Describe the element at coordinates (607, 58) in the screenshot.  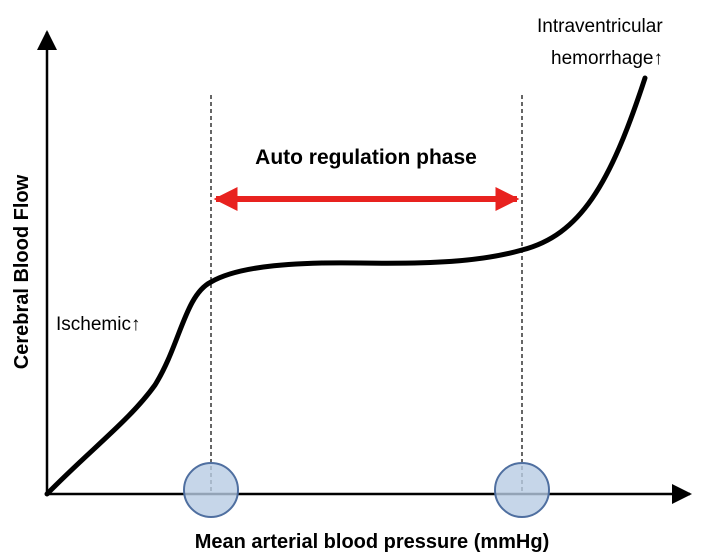
I see `right-annotation-line: hemorrhage↑` at that location.